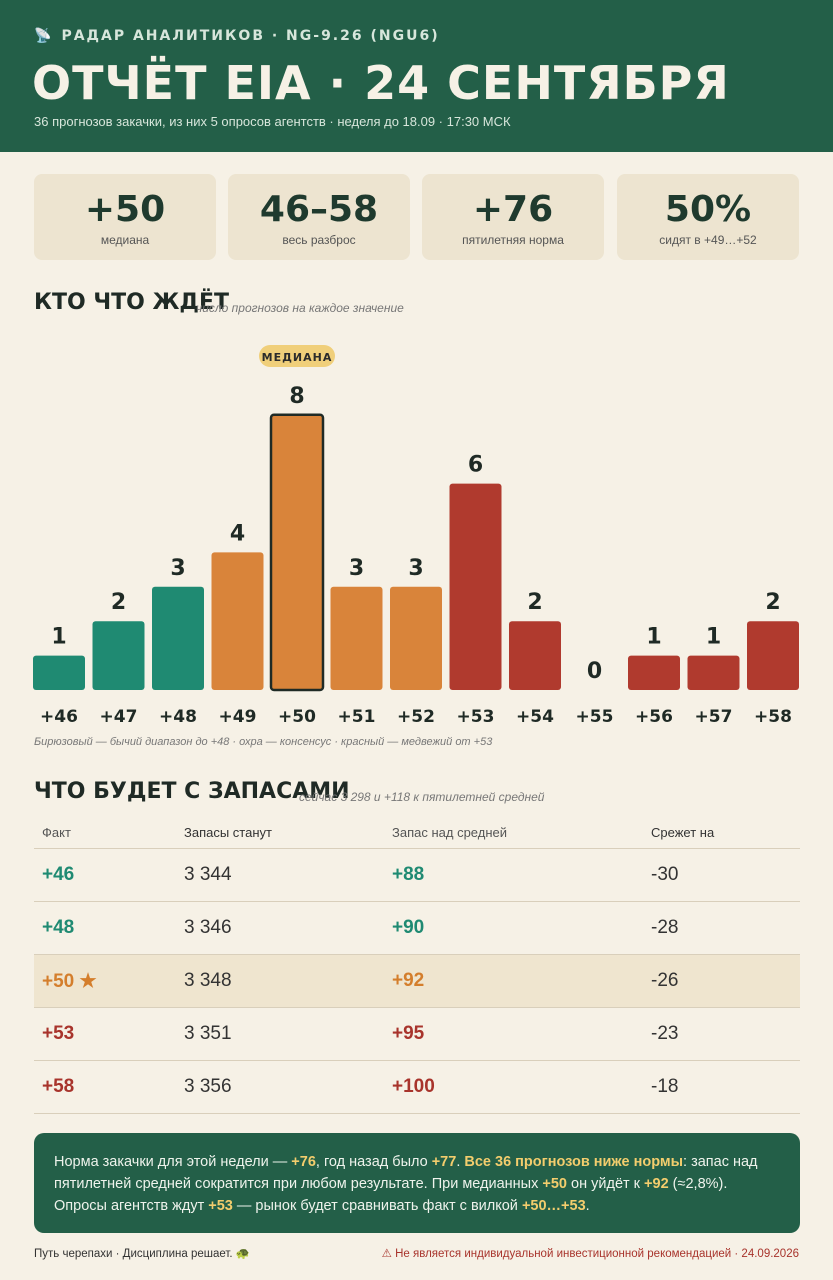 The width and height of the screenshot is (833, 1280). I want to click on header-fact: Факт, so click(56, 832).